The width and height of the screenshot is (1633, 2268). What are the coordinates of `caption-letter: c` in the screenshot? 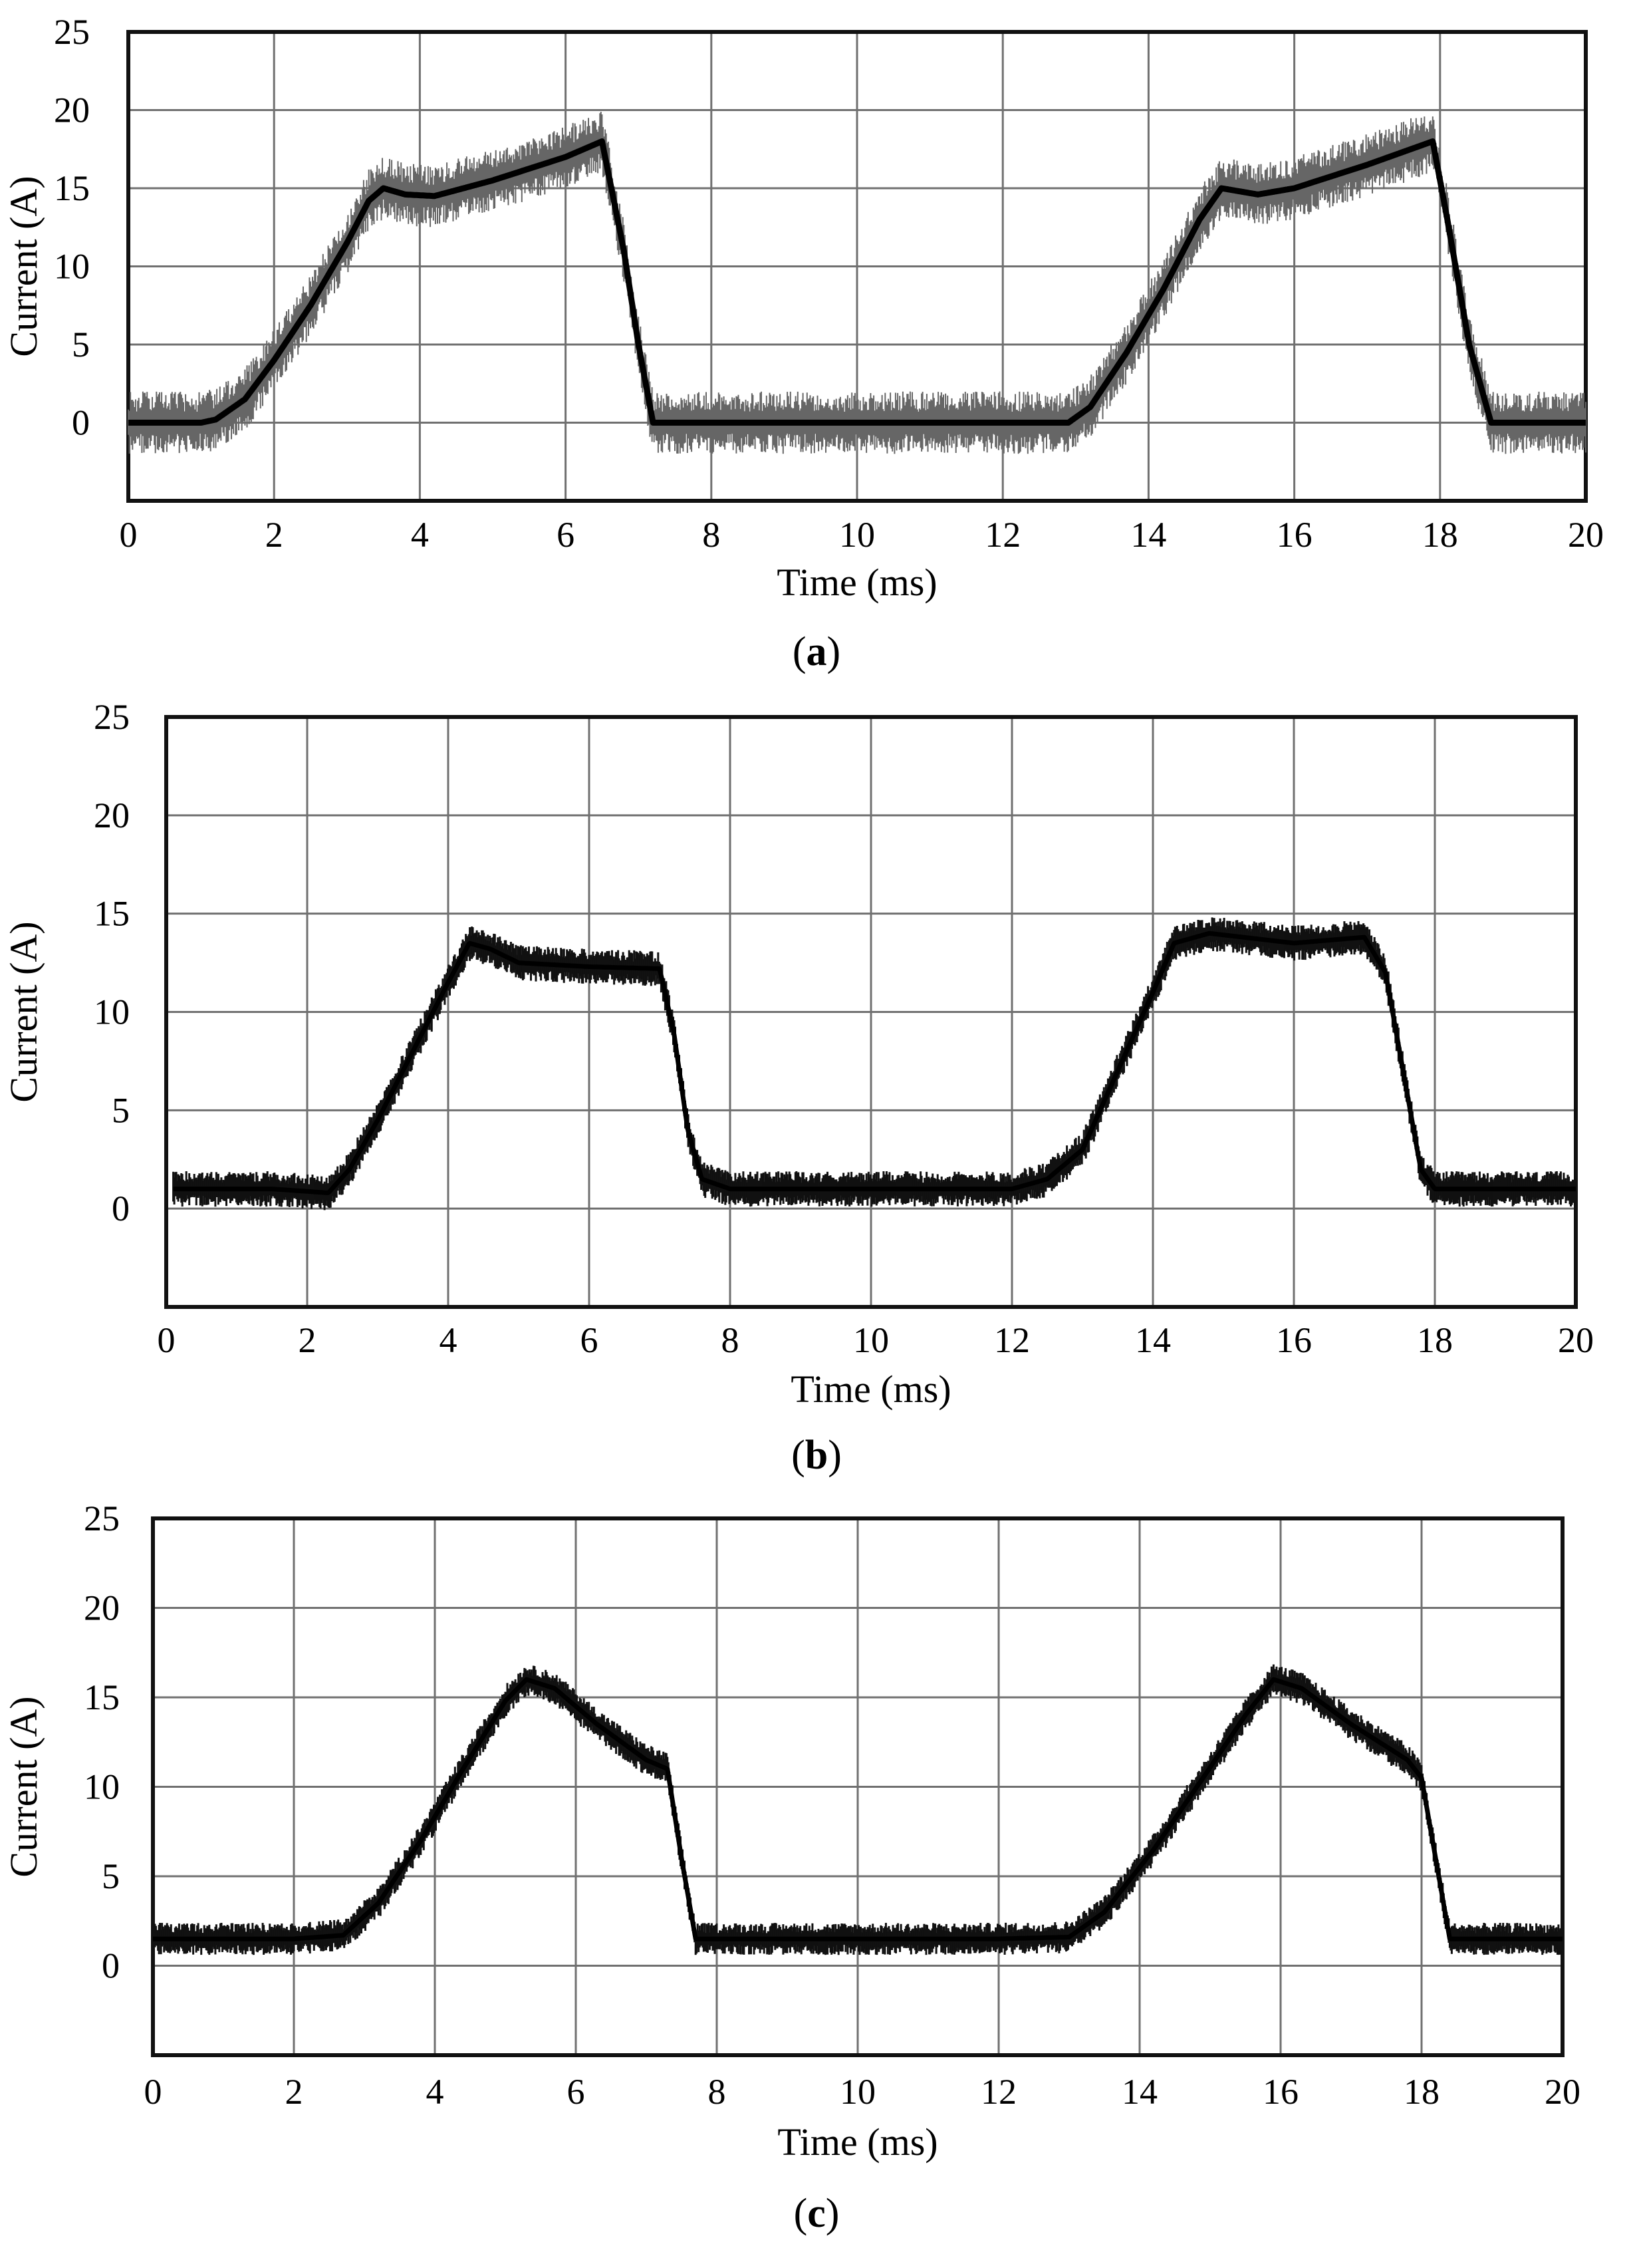 It's located at (816, 2214).